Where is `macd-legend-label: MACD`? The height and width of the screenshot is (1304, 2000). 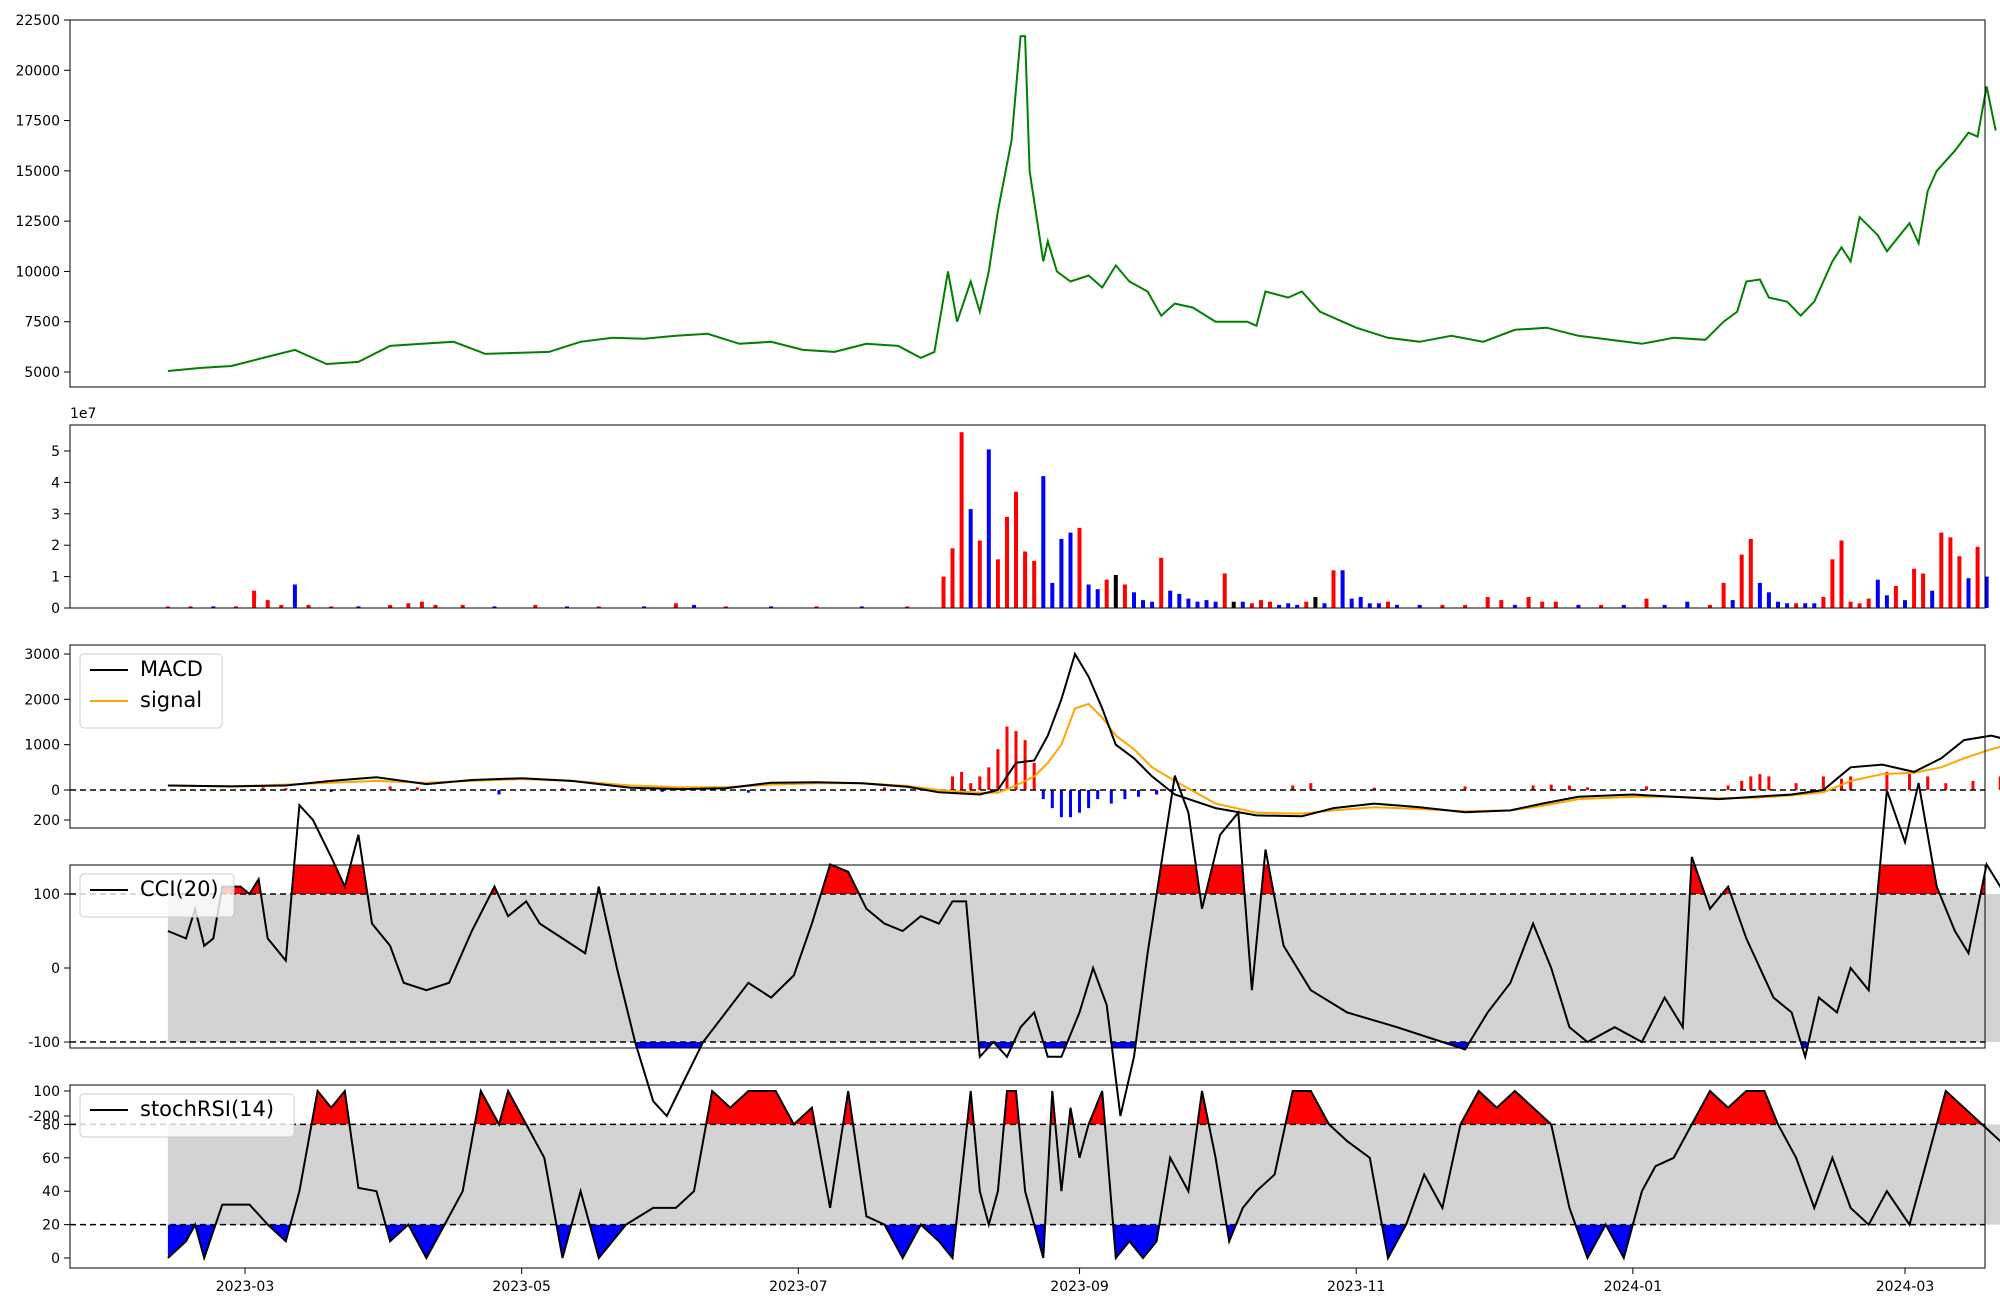
macd-legend-label: MACD is located at coordinates (171, 669).